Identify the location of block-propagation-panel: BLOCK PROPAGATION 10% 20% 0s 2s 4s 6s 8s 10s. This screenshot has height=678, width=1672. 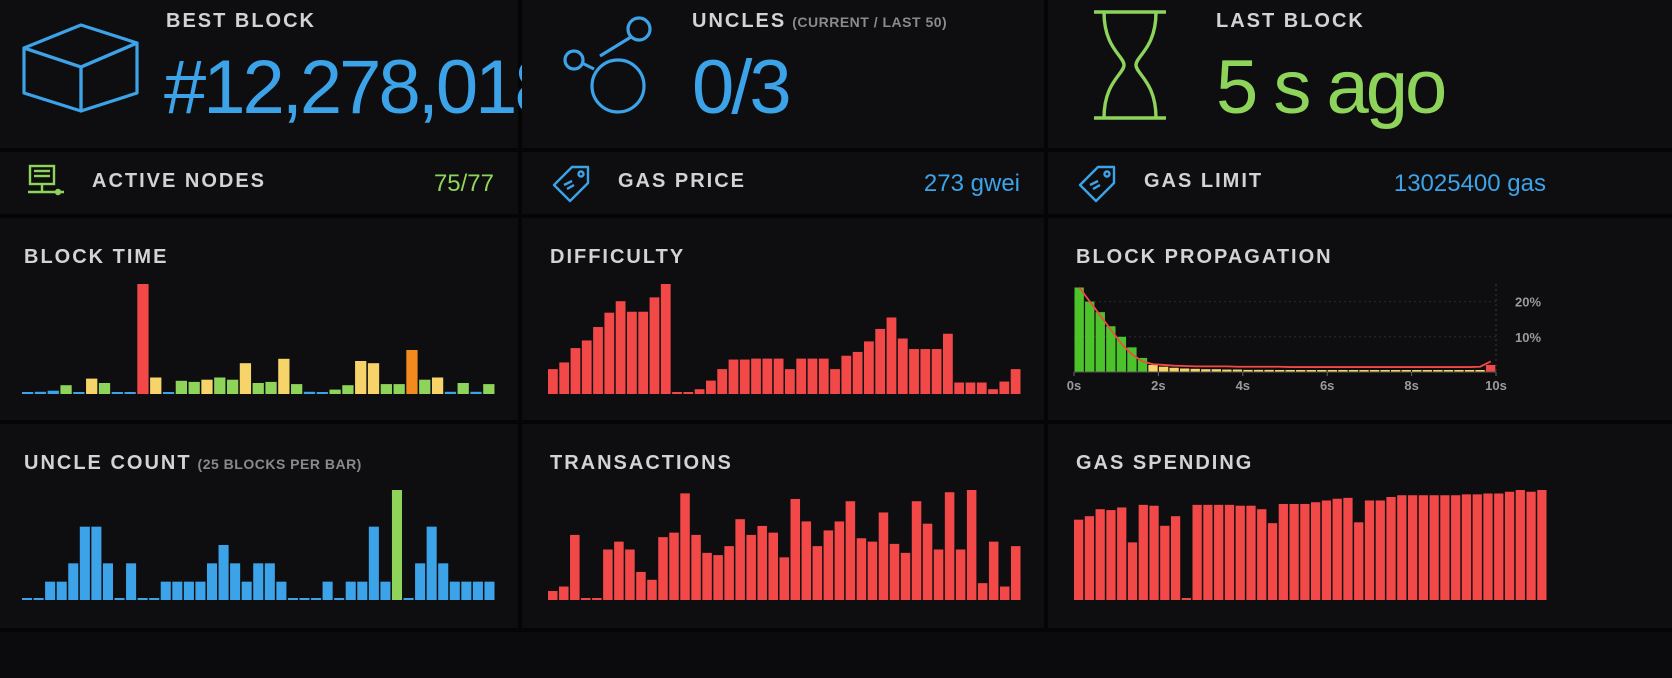
(1360, 319).